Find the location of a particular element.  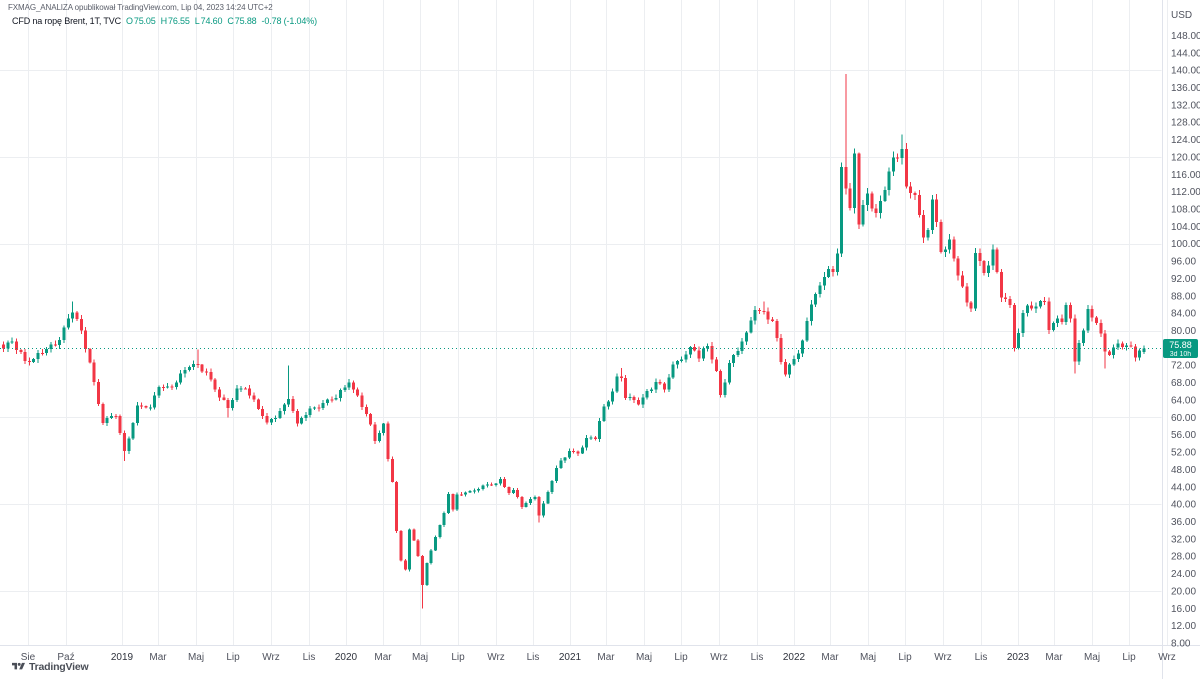

svg-text: Paź is located at coordinates (65, 657).